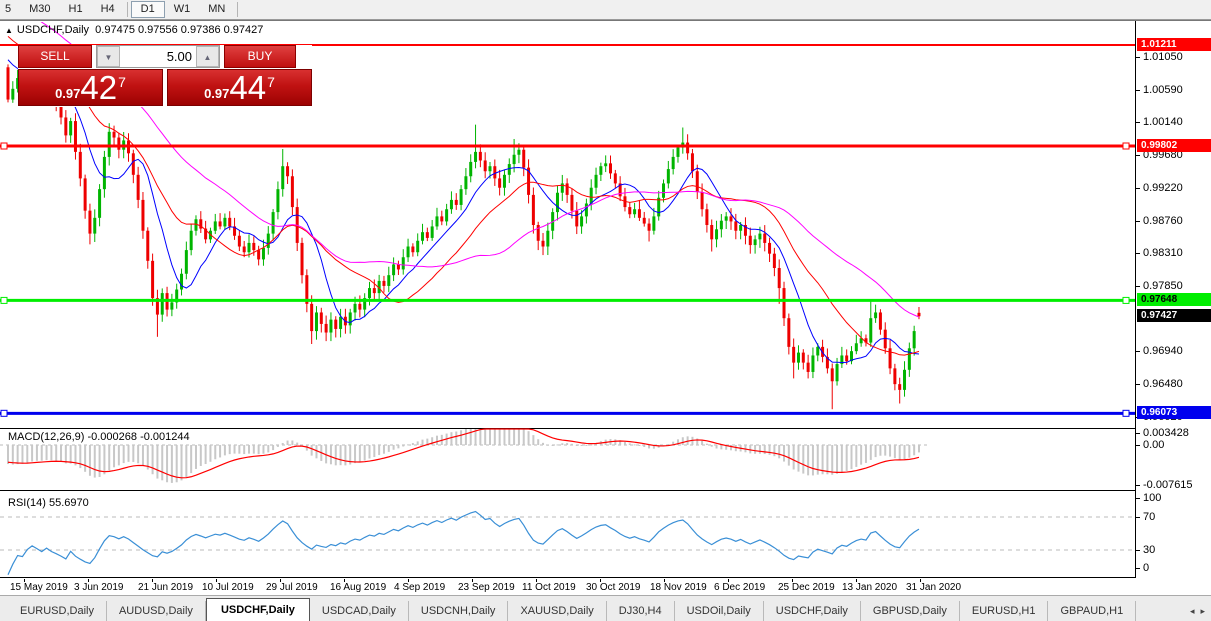 The height and width of the screenshot is (621, 1211). Describe the element at coordinates (641, 611) in the screenshot. I see `chart-tab-dj30-h4: DJ30,H4` at that location.